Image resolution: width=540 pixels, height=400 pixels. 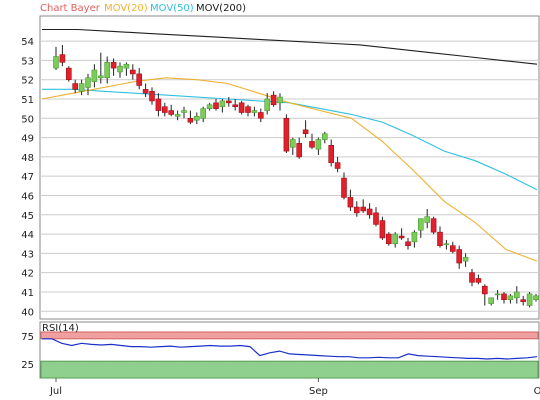 What do you see at coordinates (55, 391) in the screenshot?
I see `x-tick-label: Jul` at bounding box center [55, 391].